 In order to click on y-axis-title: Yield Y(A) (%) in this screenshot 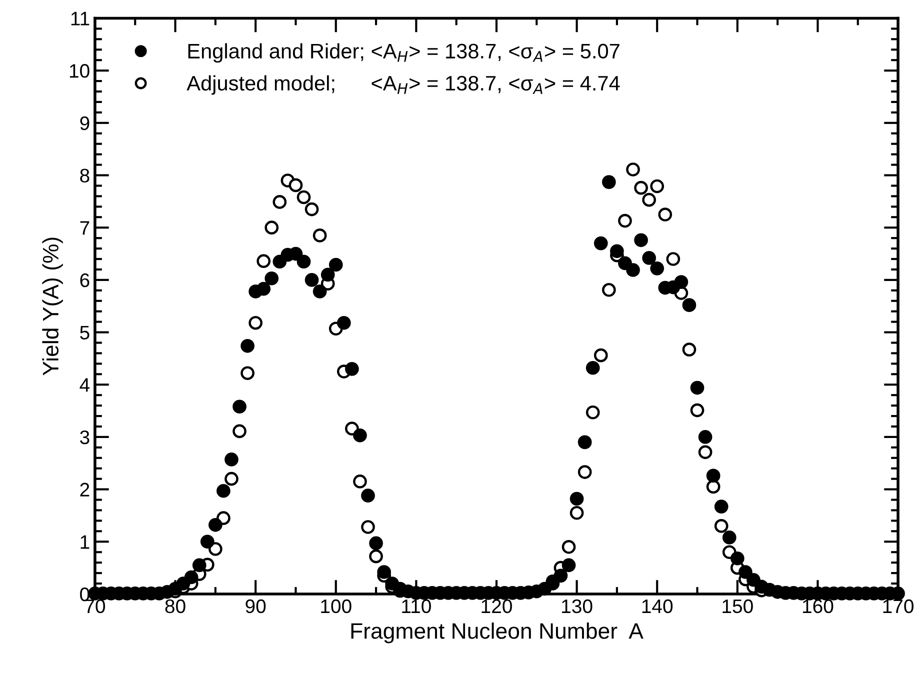, I will do `click(52, 307)`.